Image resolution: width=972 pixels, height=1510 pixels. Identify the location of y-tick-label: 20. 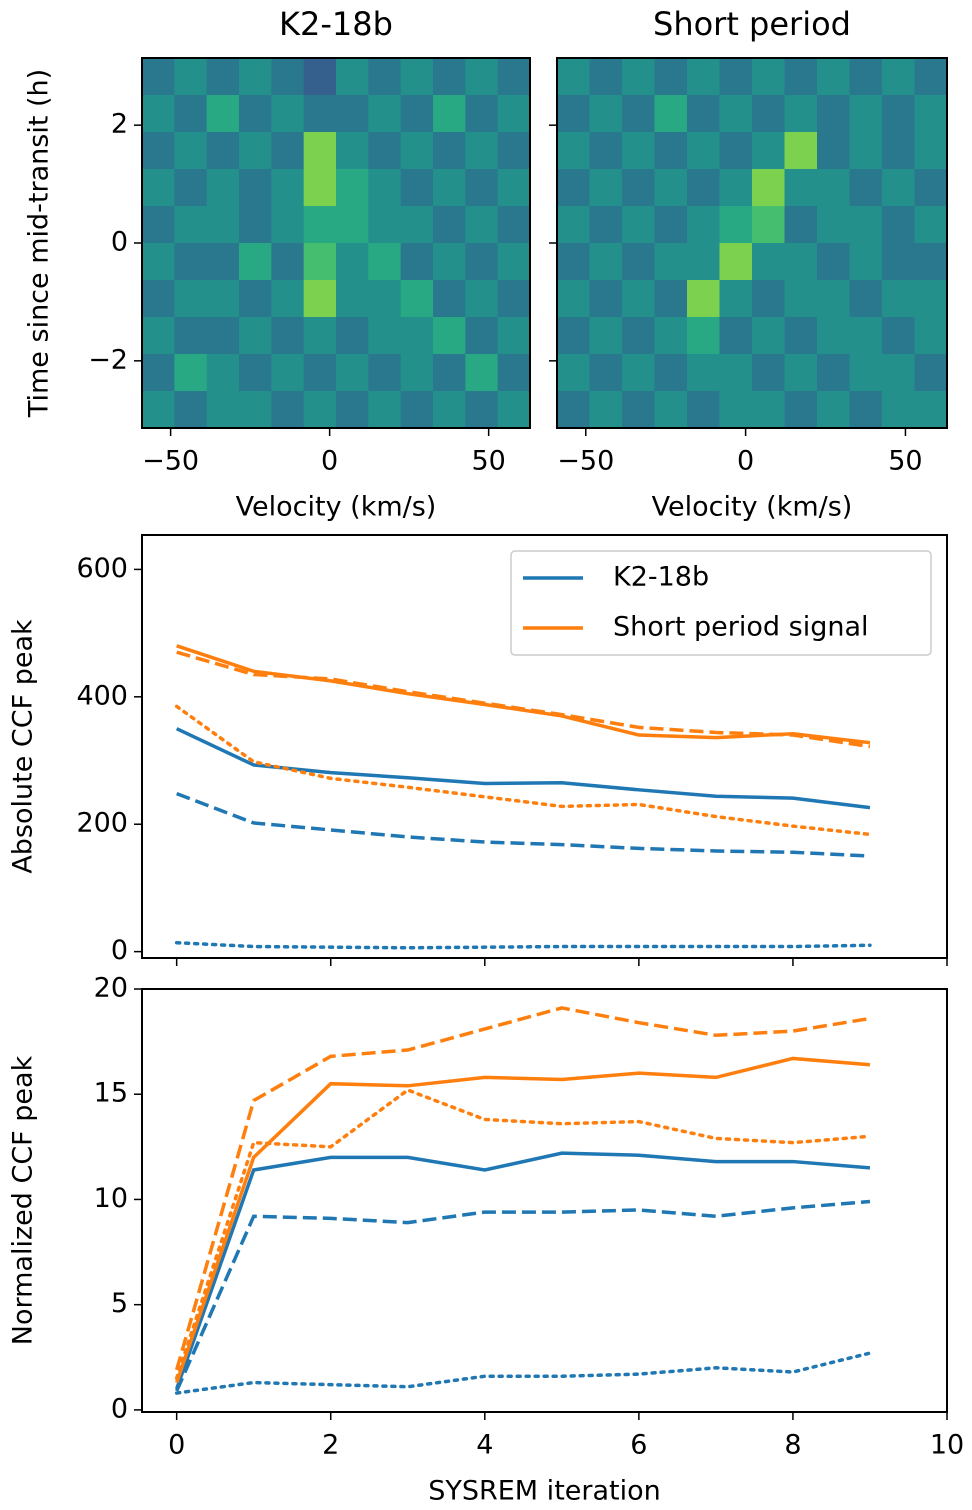
(111, 988).